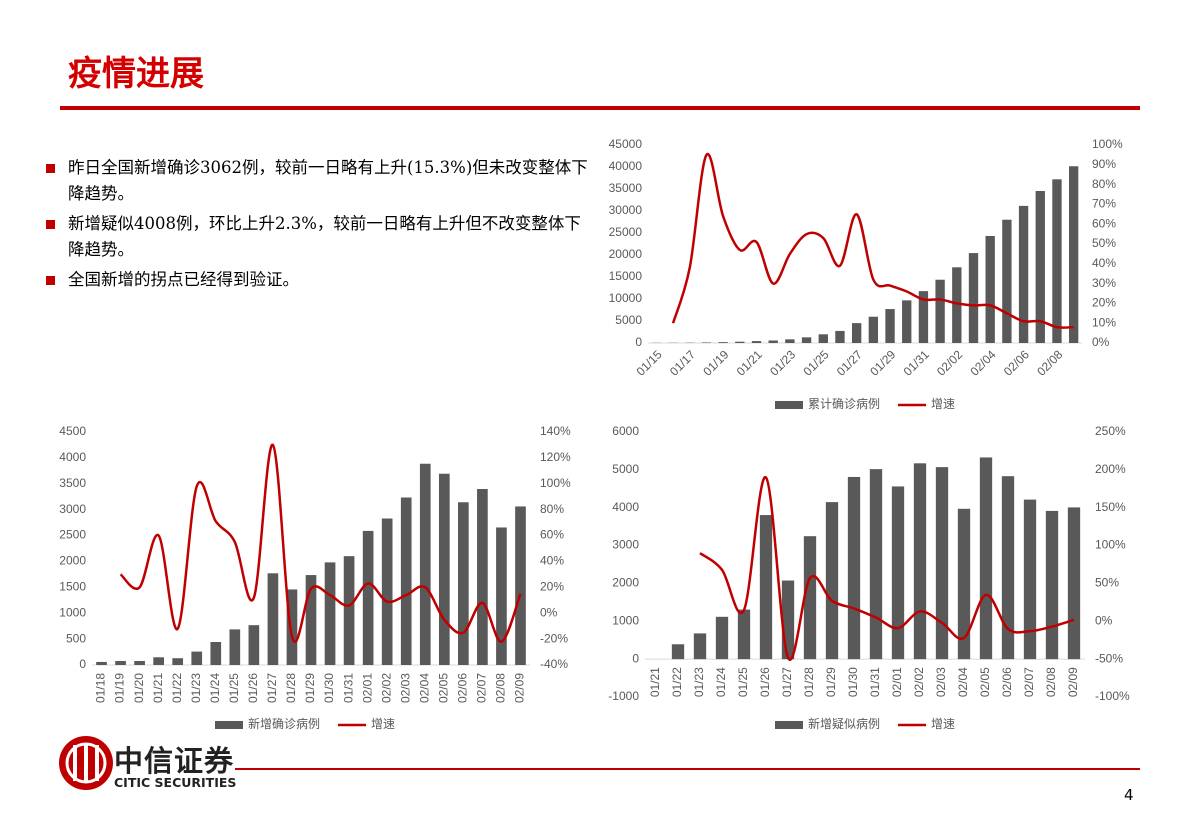  What do you see at coordinates (76, 638) in the screenshot?
I see `y-tick-label: 500` at bounding box center [76, 638].